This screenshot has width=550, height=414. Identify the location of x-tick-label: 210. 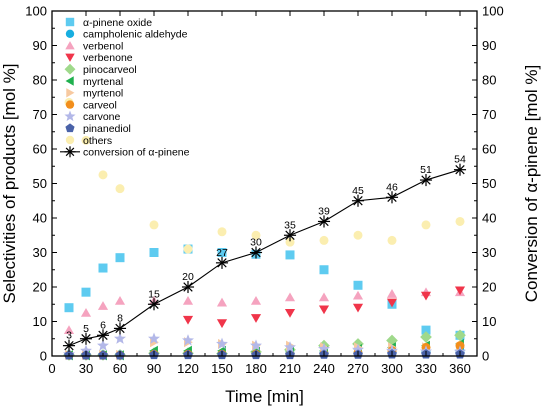
(290, 368).